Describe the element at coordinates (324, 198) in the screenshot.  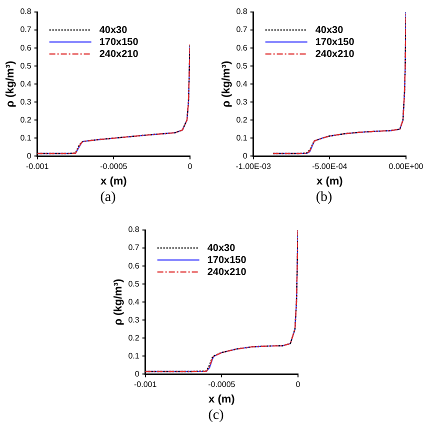
I see `text: (b)` at that location.